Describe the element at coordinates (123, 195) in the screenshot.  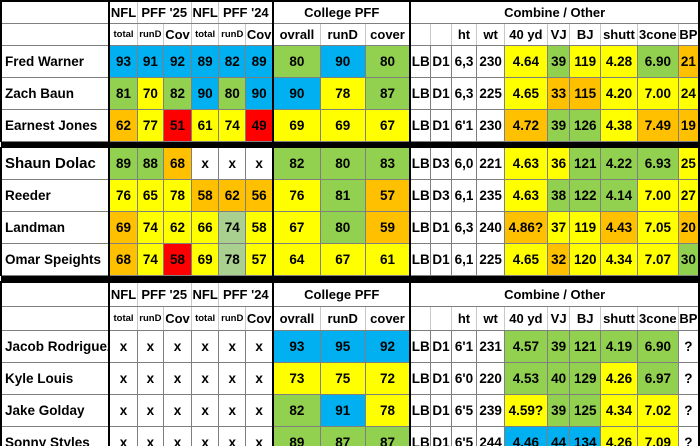
I see `cell-nfl25-total: 76` at that location.